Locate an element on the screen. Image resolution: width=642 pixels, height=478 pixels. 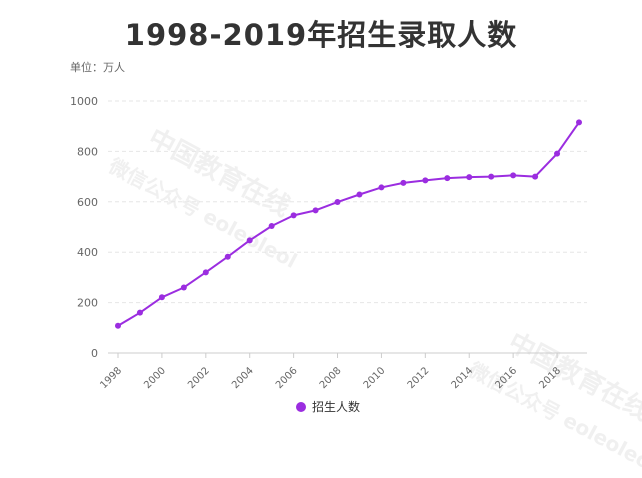
x-tick-label: 2010 is located at coordinates (375, 378).